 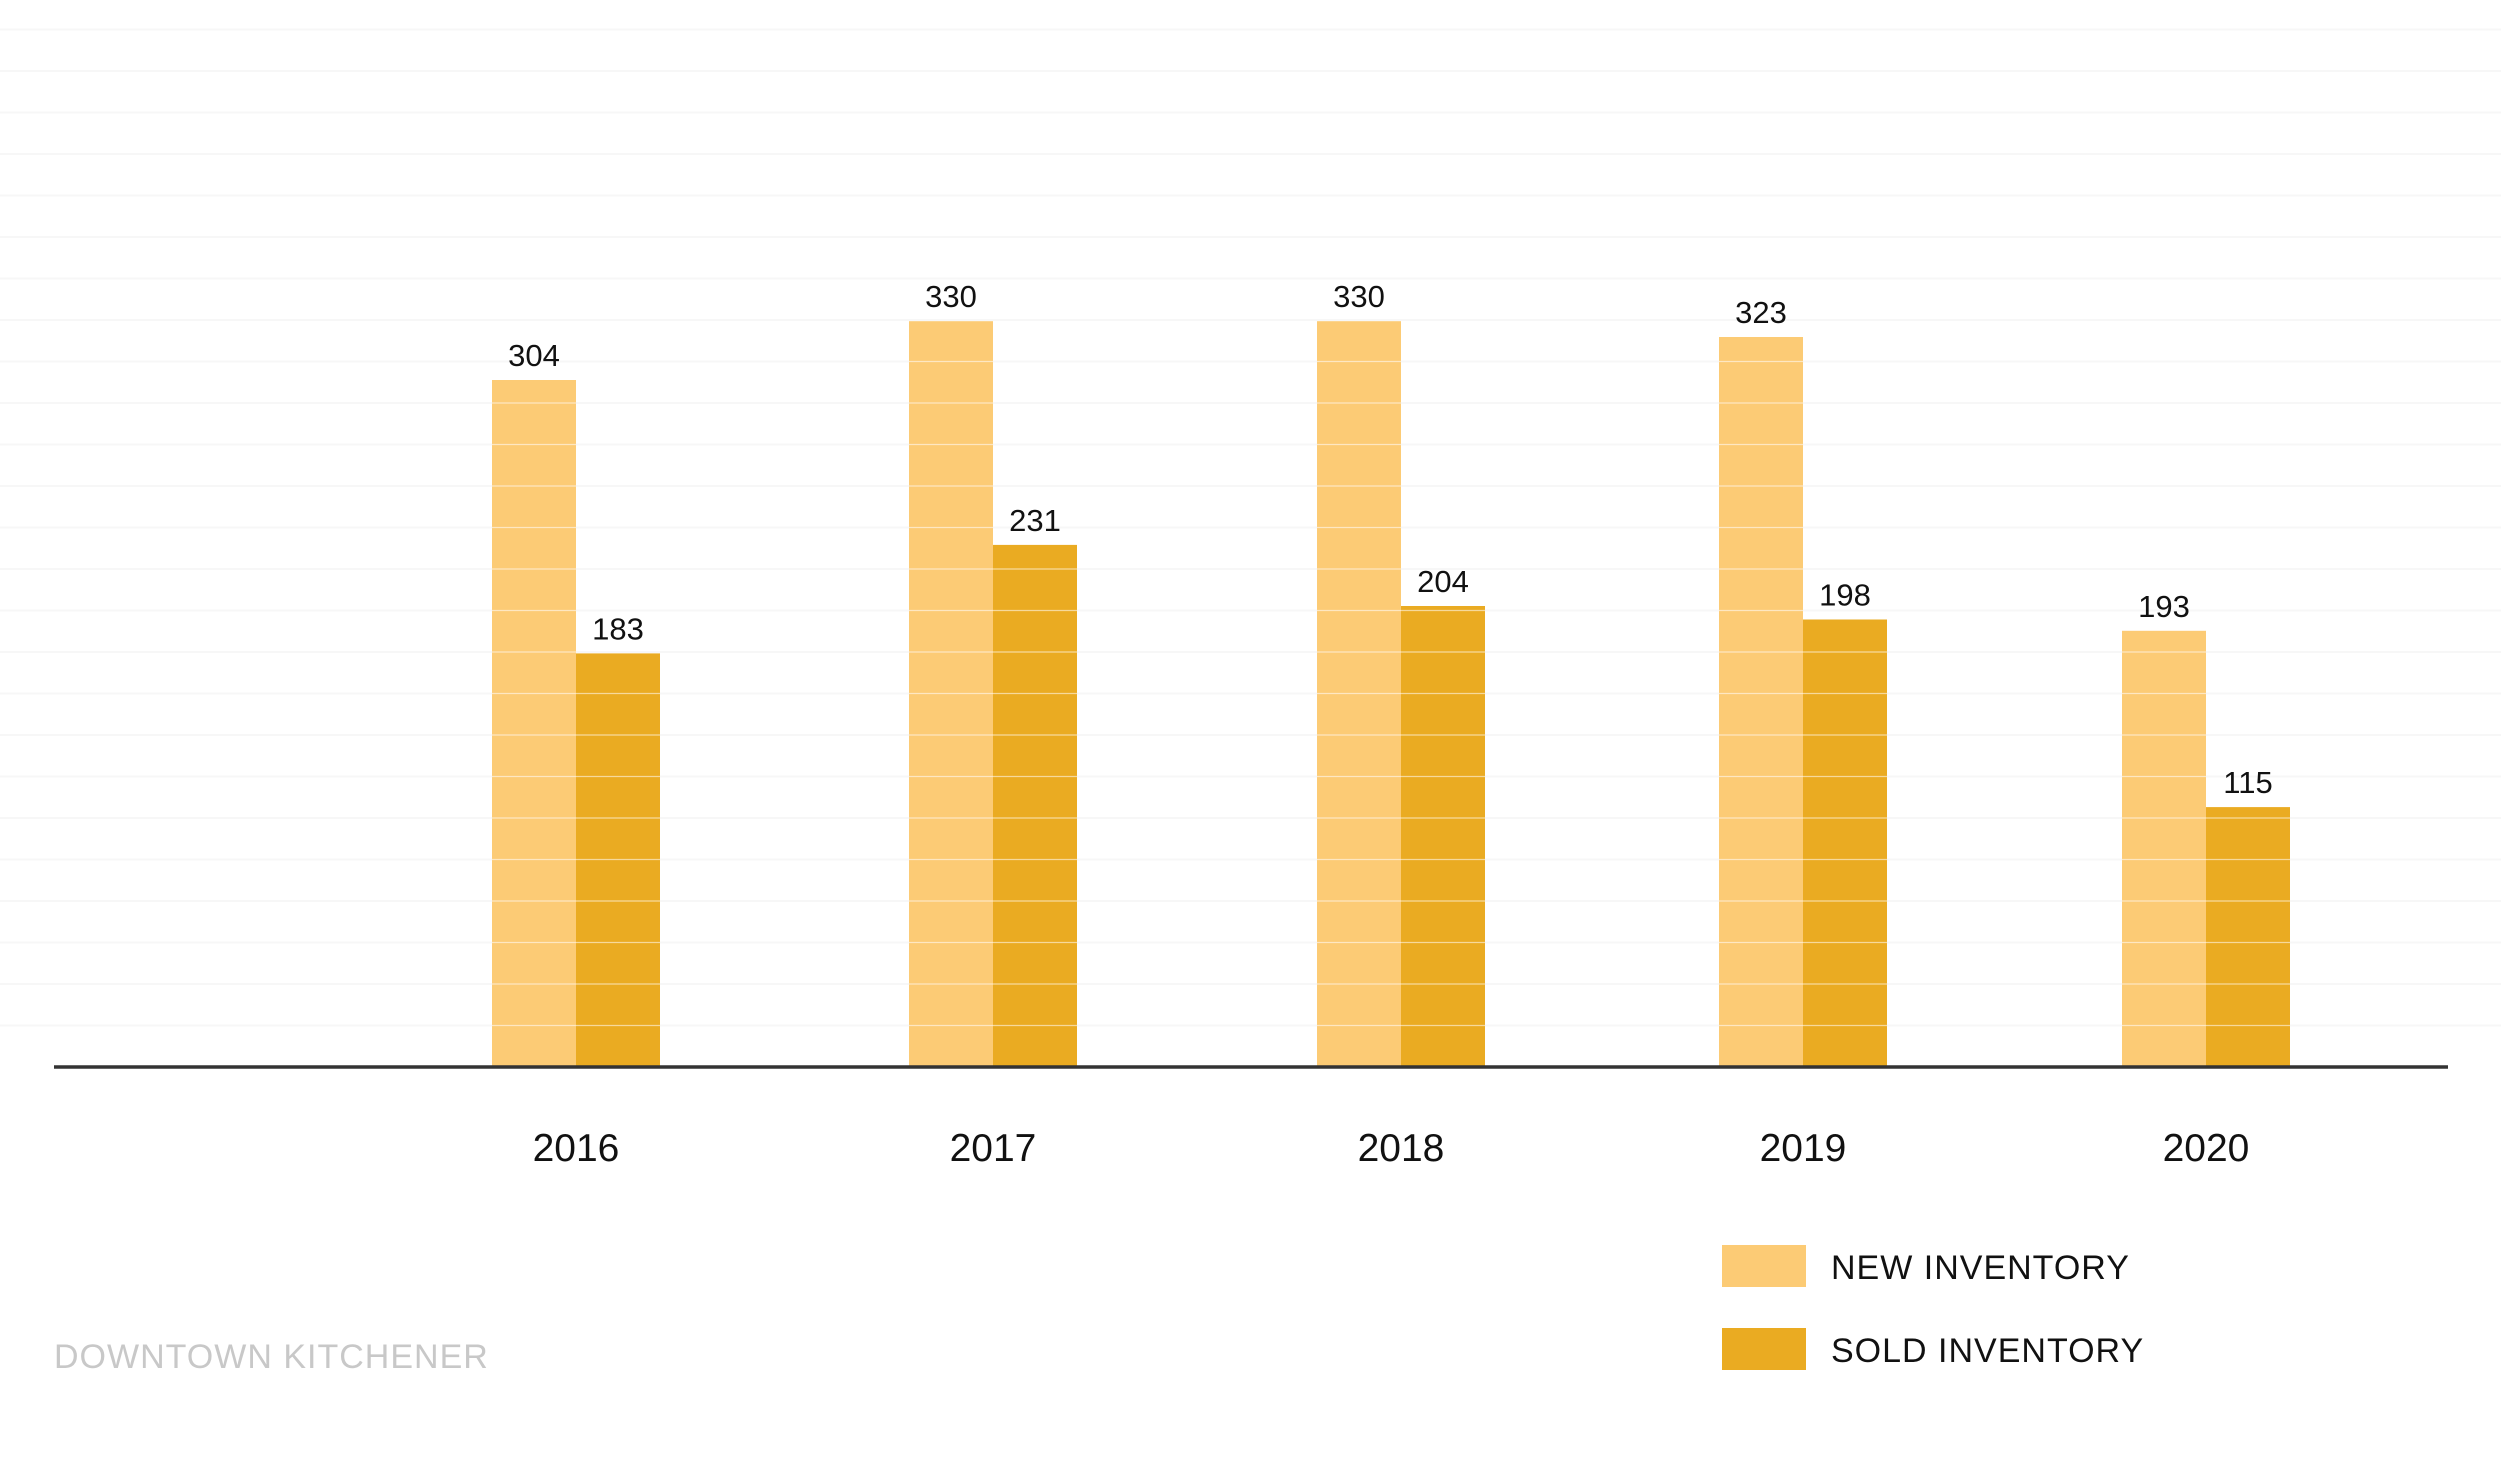 I want to click on legend-swatch-sold-inventory, so click(x=1764, y=1349).